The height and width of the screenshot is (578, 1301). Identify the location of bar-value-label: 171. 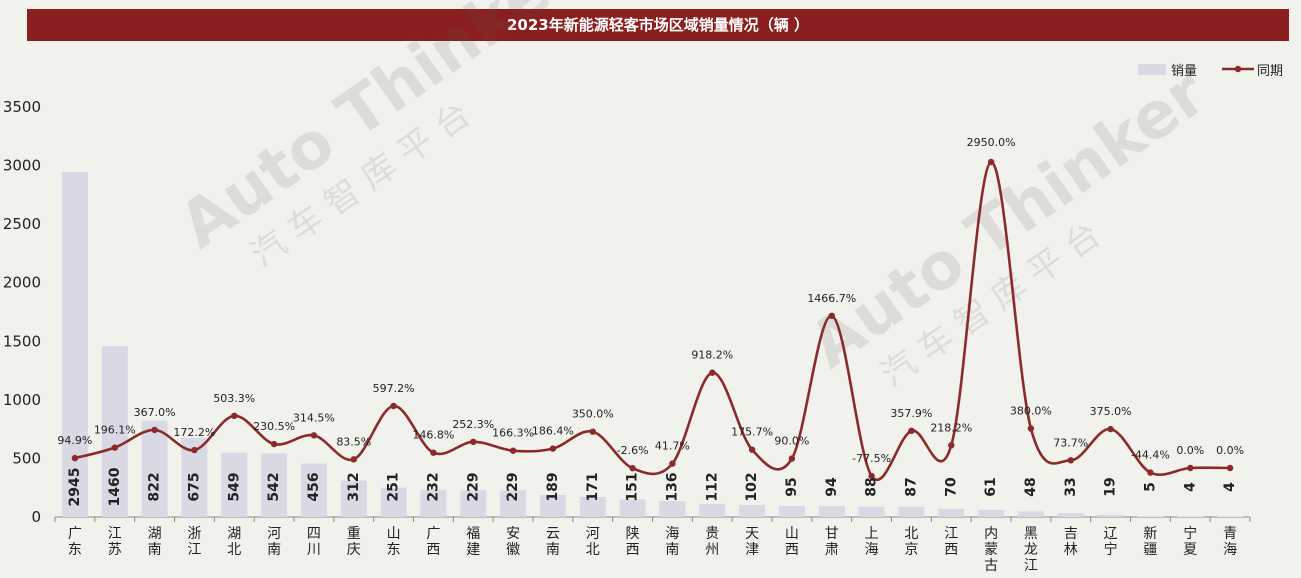
(593, 486).